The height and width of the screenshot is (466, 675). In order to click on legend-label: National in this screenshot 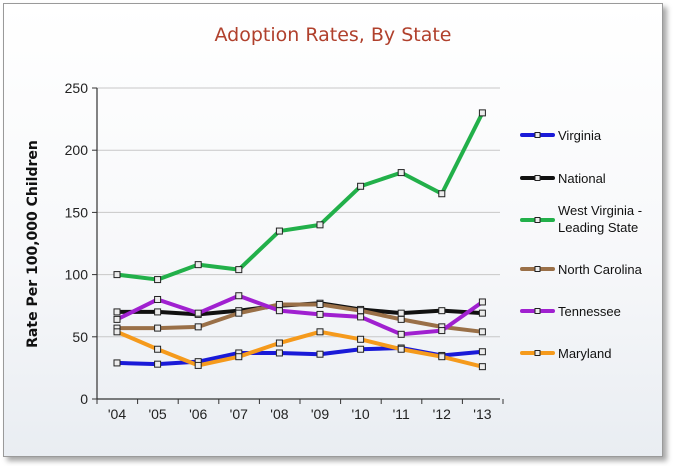, I will do `click(582, 178)`.